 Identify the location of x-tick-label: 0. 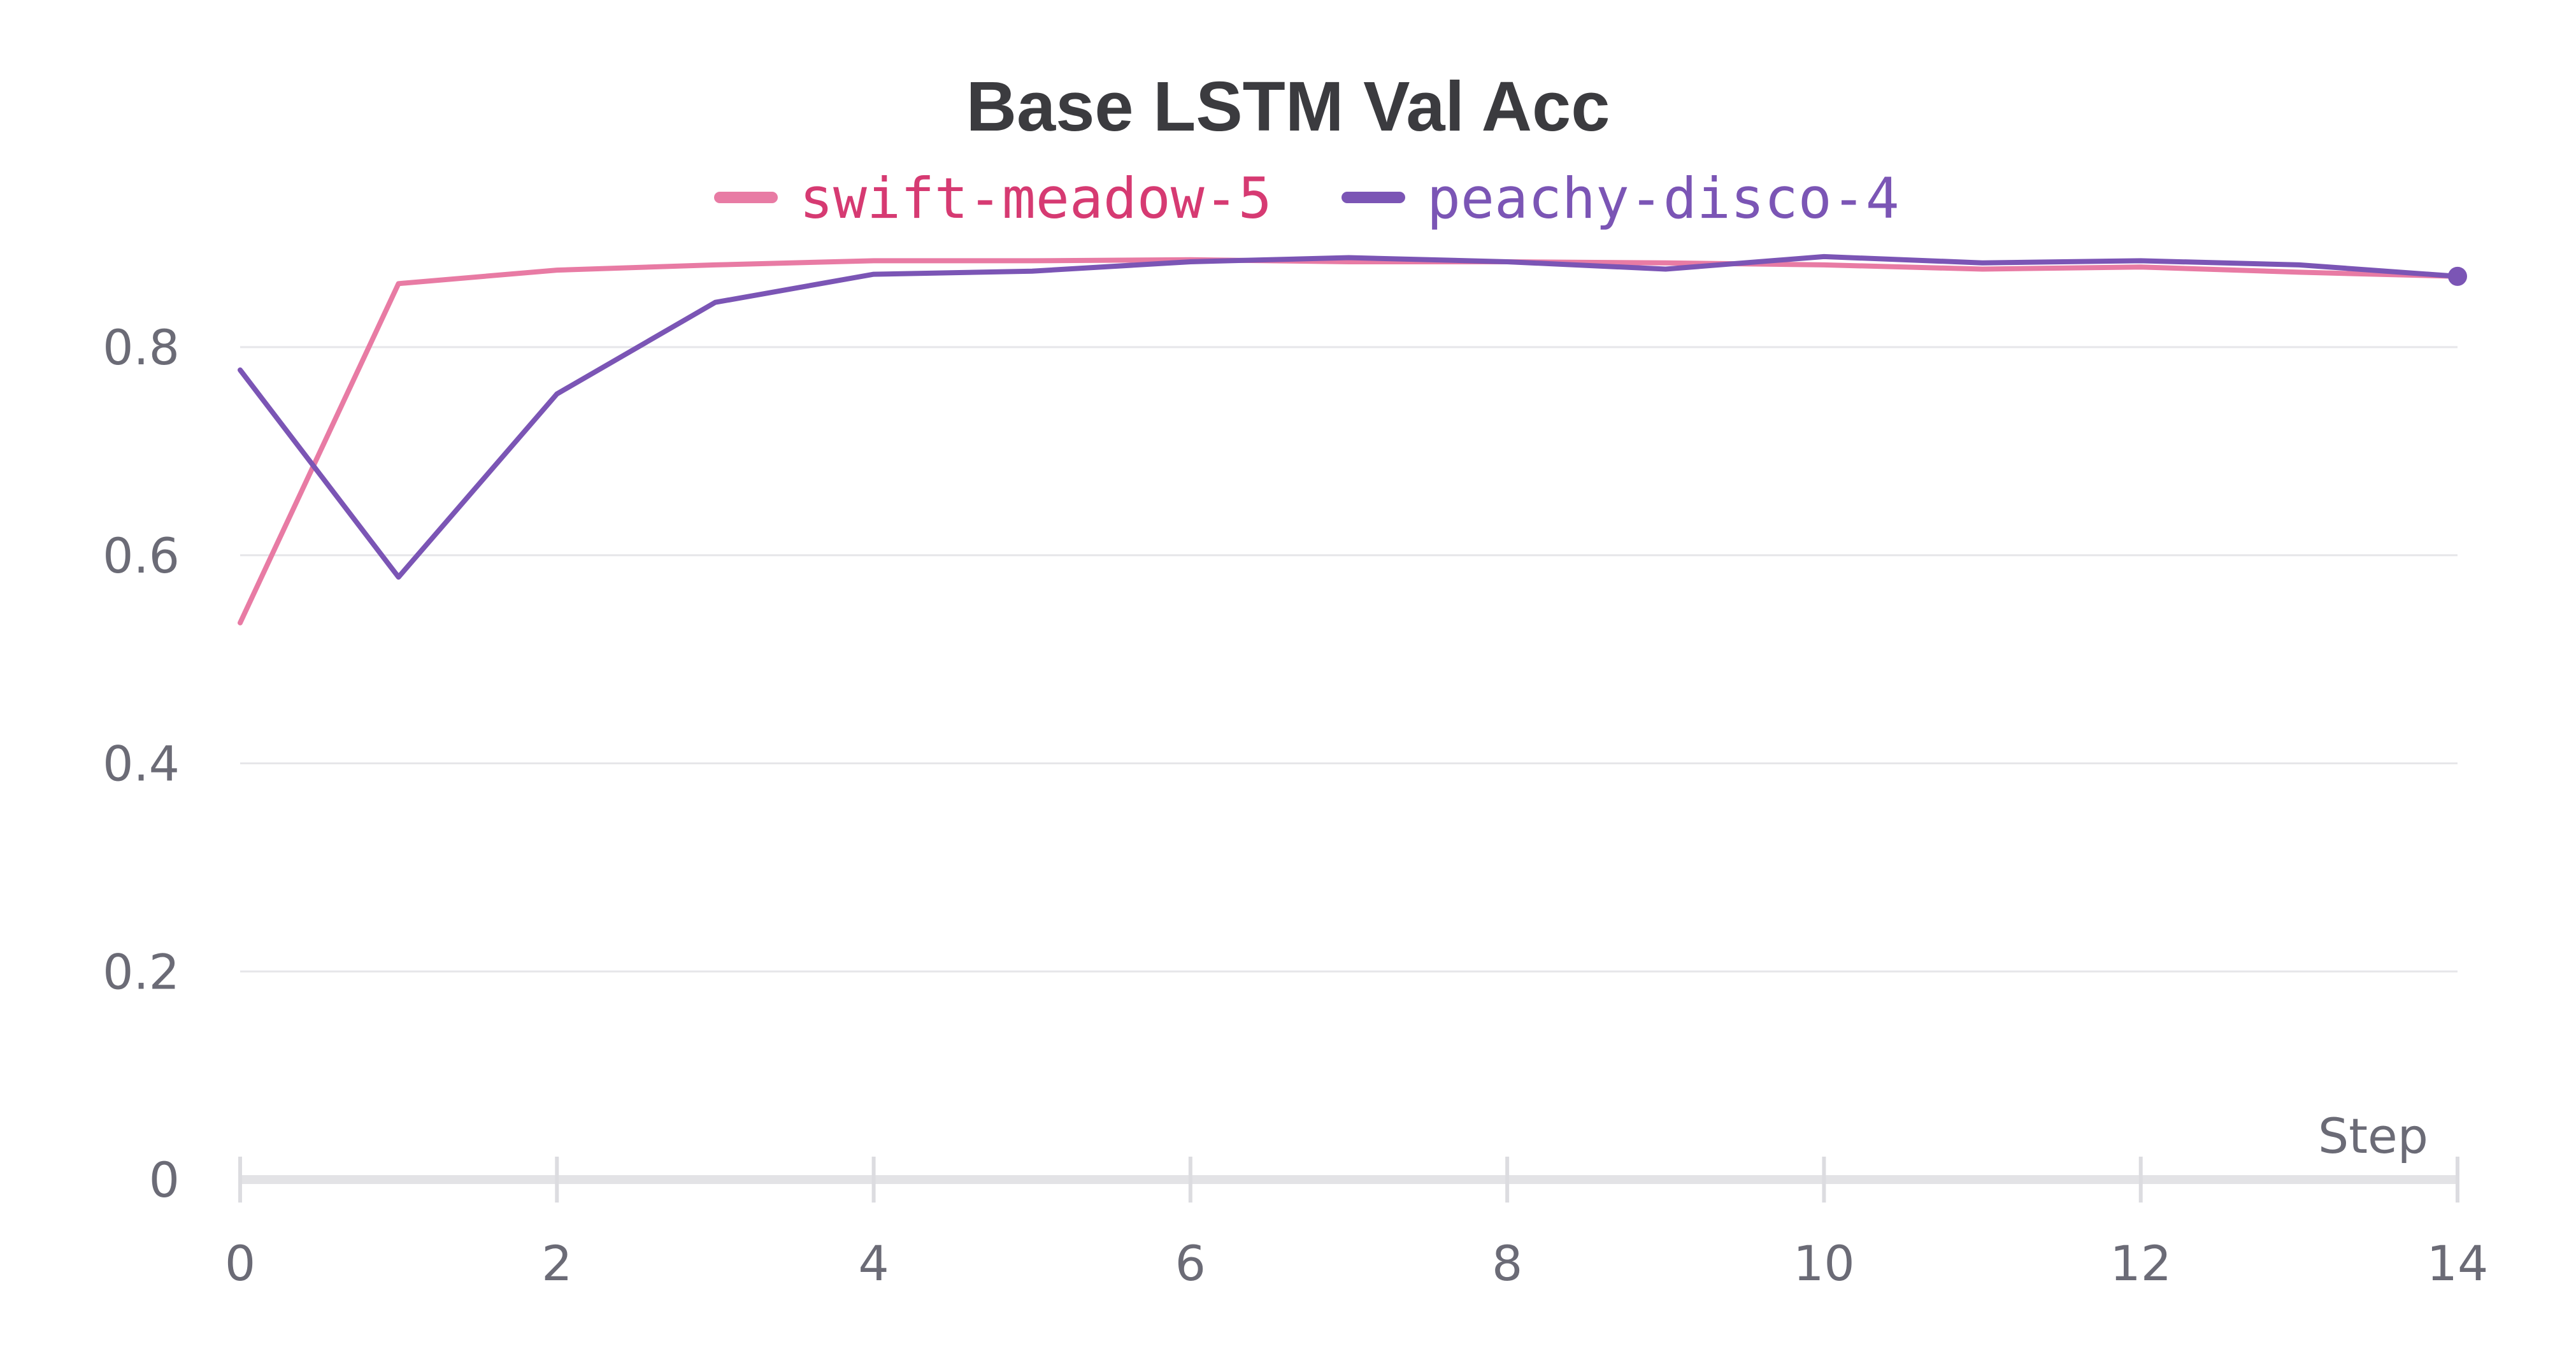
(240, 1263).